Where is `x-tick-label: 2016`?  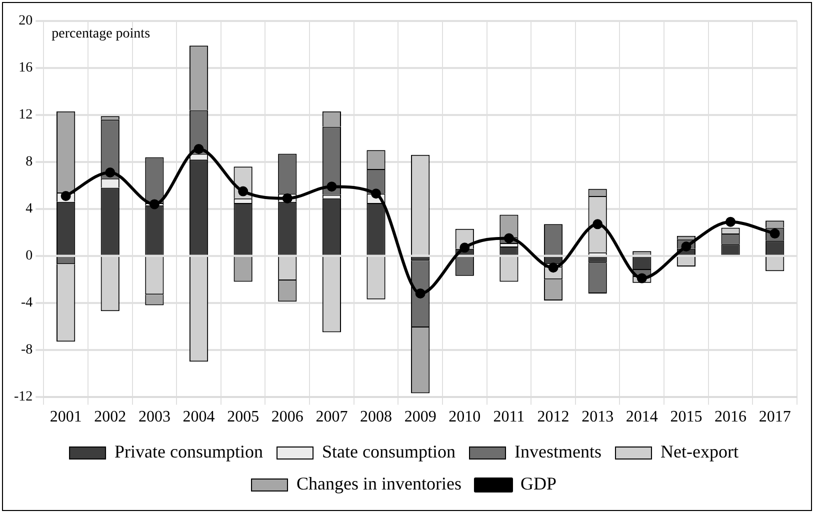 x-tick-label: 2016 is located at coordinates (730, 417).